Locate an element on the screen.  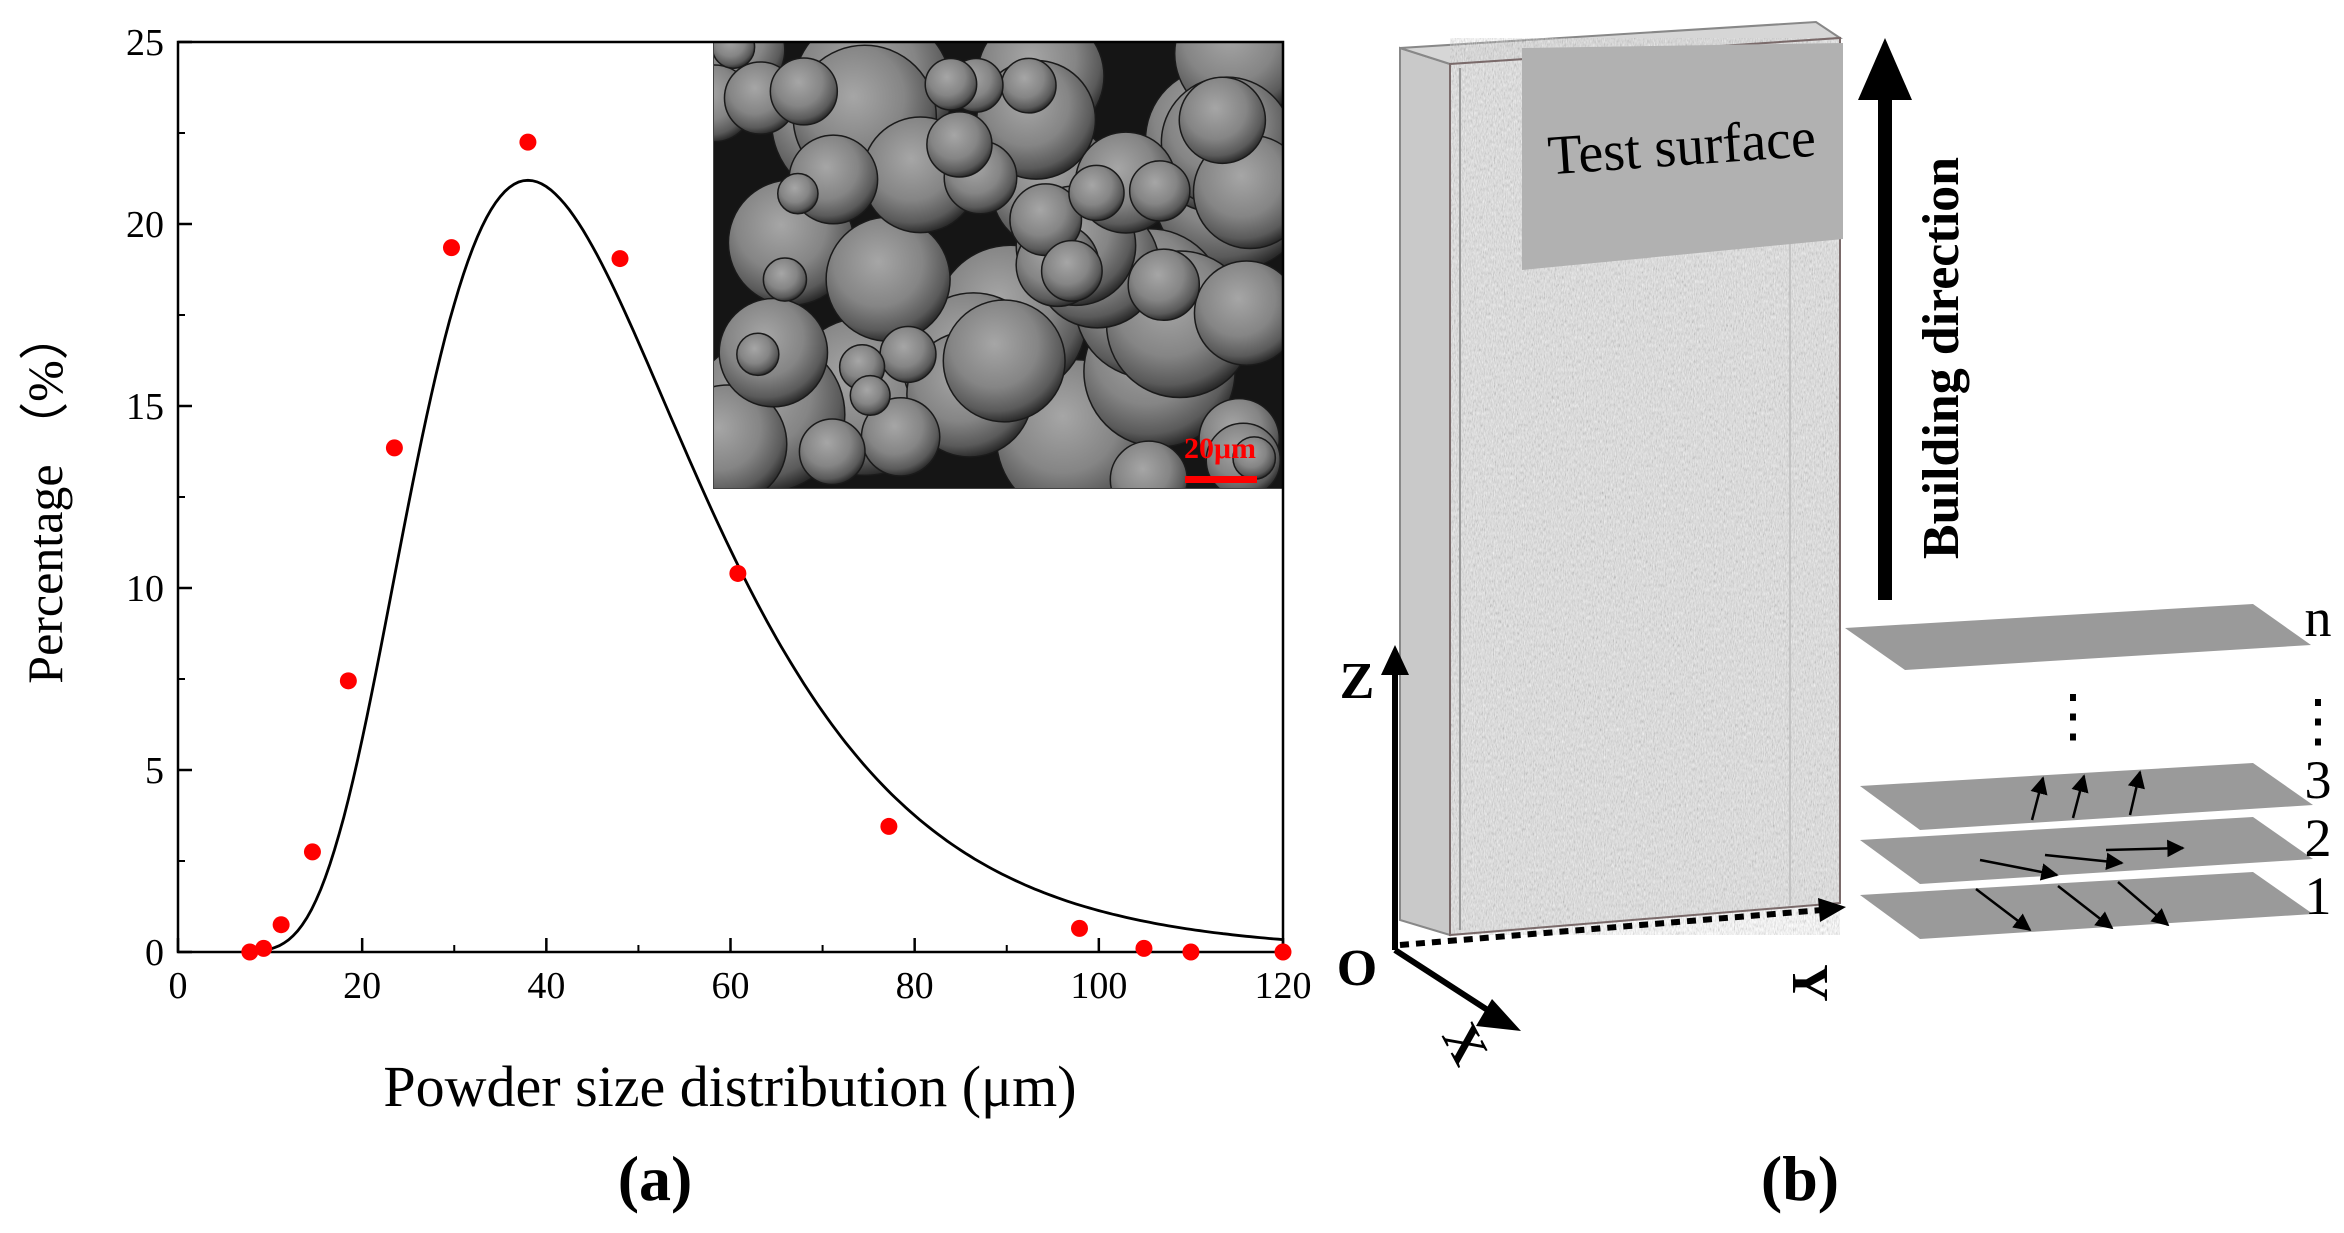
x-tick-label: 60 is located at coordinates (731, 986).